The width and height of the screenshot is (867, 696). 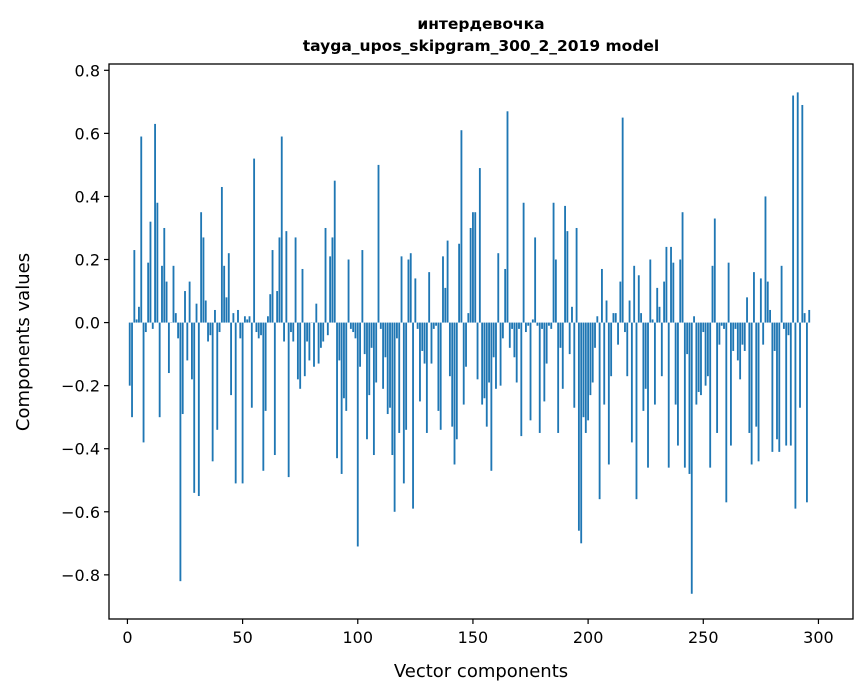 I want to click on y-tick-label: −0.8, so click(x=80, y=575).